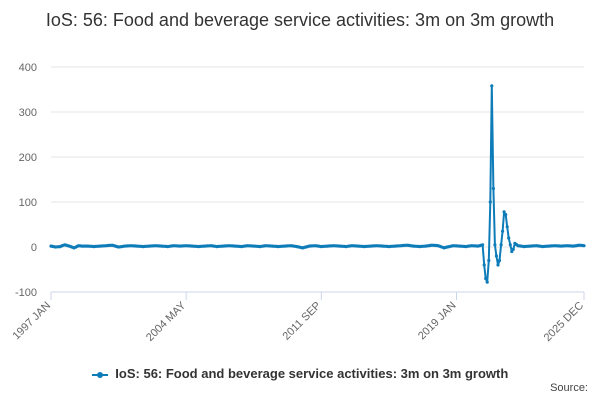 Image resolution: width=600 pixels, height=400 pixels. What do you see at coordinates (28, 158) in the screenshot?
I see `y-tick-label: 200` at bounding box center [28, 158].